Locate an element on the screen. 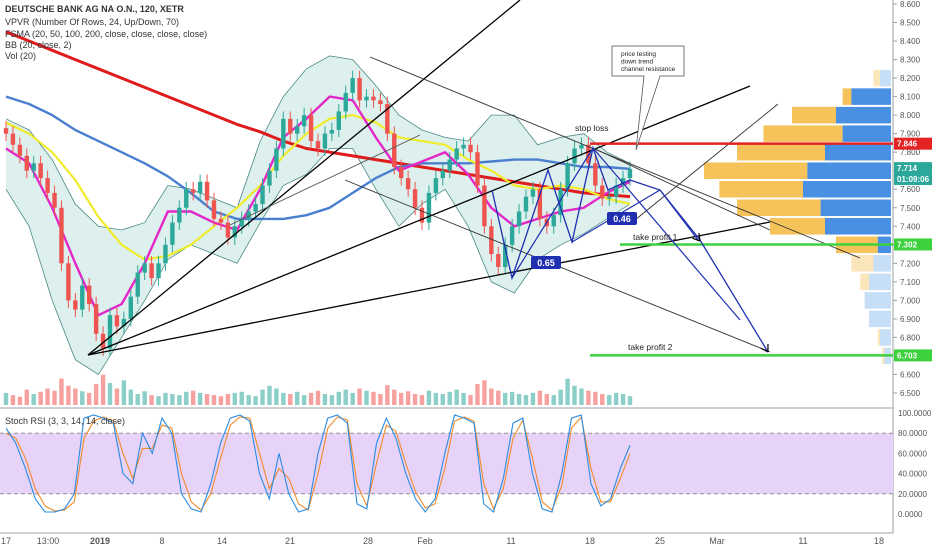 This screenshot has height=555, width=932. stoch-legend: Stoch RSI (3, 3, 14, 14, close) is located at coordinates (65, 421).